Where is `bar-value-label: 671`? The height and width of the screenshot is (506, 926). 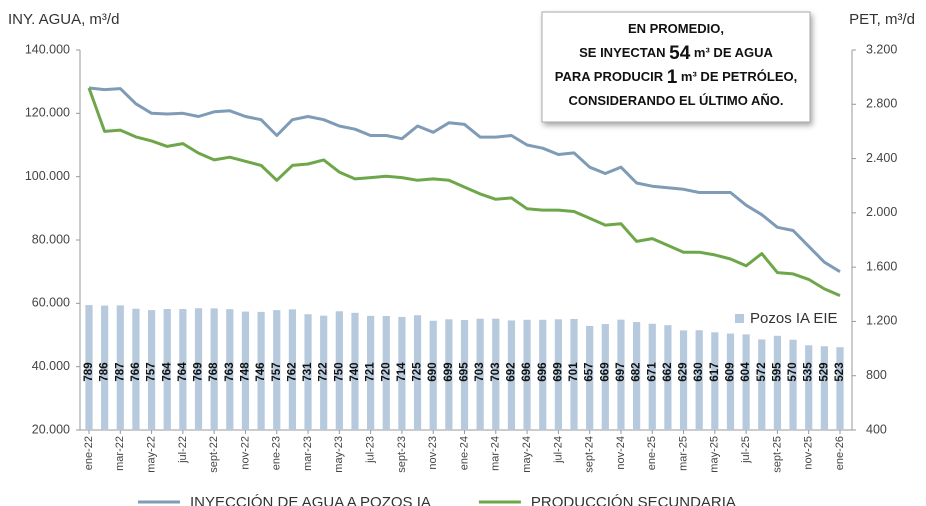
bar-value-label: 671 is located at coordinates (652, 372).